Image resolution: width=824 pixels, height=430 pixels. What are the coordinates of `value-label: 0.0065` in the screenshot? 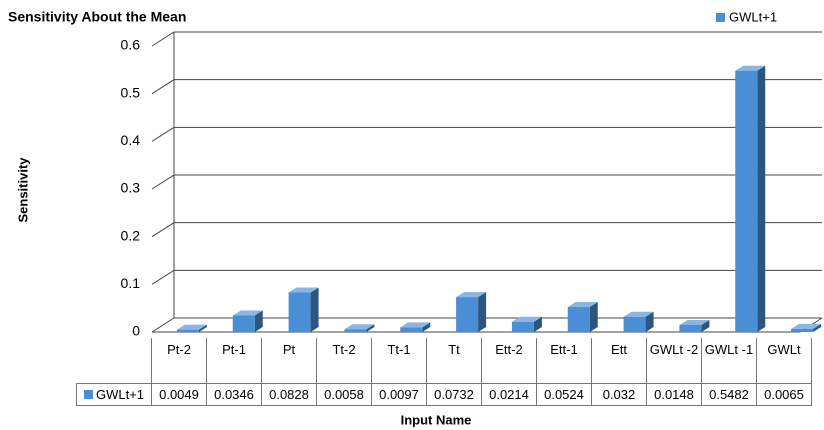 It's located at (784, 394).